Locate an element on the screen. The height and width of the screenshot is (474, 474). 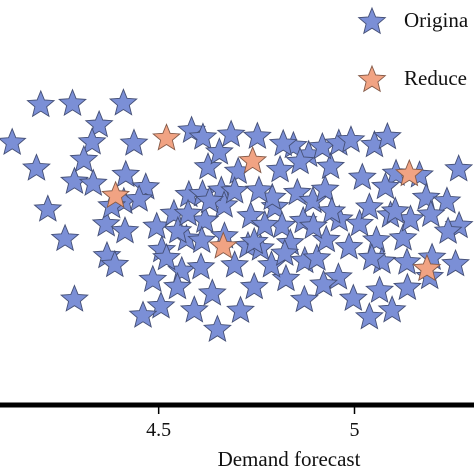
legend-label-reduce: Reduce is located at coordinates (435, 78).